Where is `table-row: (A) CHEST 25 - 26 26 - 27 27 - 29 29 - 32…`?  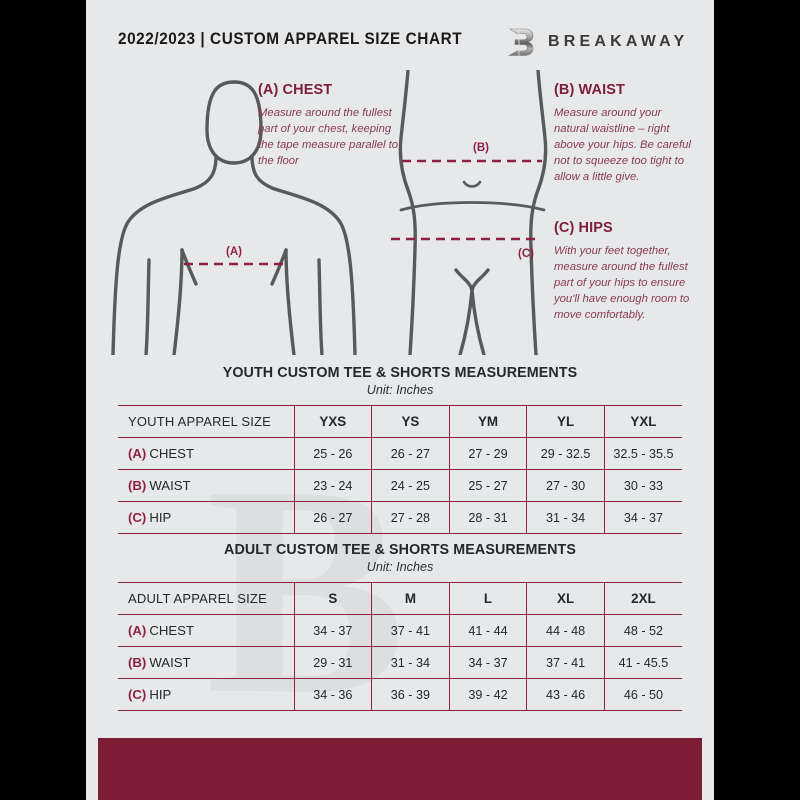
table-row: (A) CHEST 25 - 26 26 - 27 27 - 29 29 - 32… is located at coordinates (400, 453).